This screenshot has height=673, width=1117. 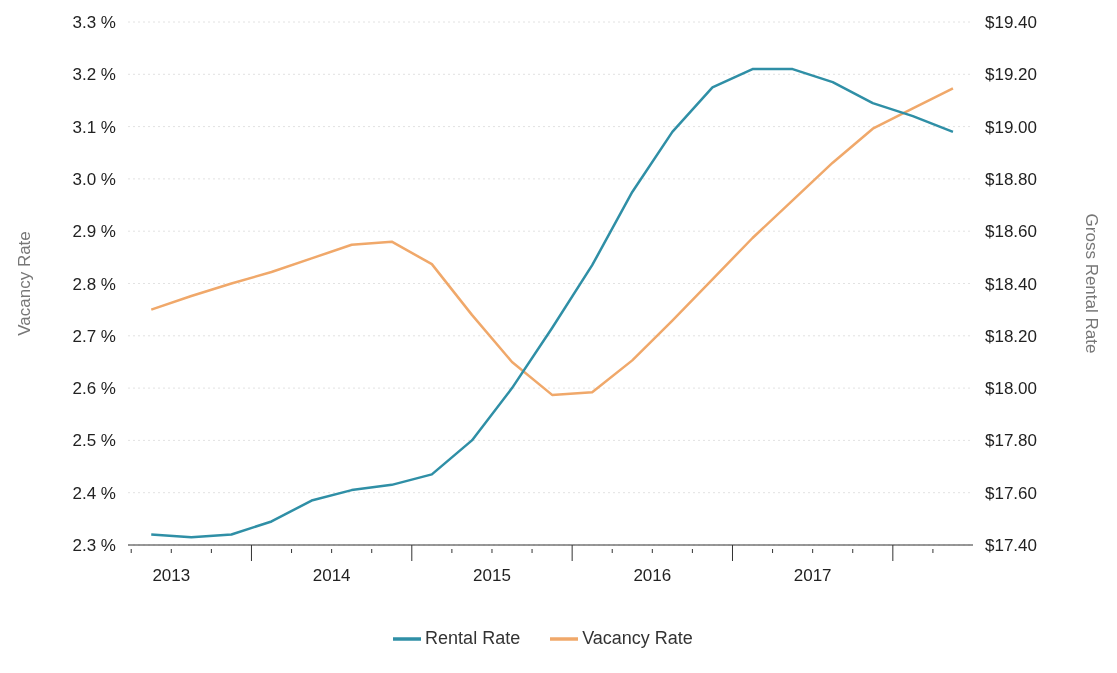 I want to click on y2-tick-label: $19.20, so click(x=1011, y=75).